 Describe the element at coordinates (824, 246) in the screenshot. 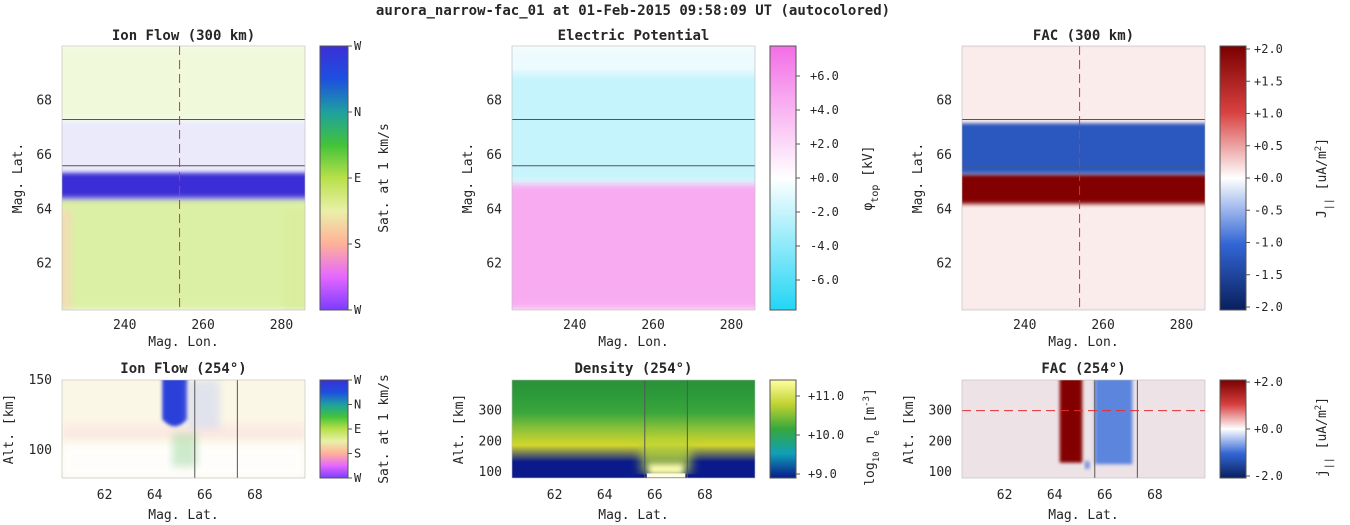

I see `colorbar-tick-label: -4.0` at that location.